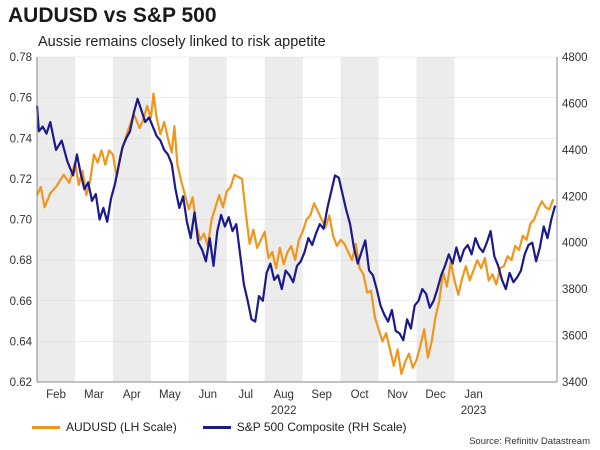 The width and height of the screenshot is (600, 450). What do you see at coordinates (216, 427) in the screenshot?
I see `legend-swatch-sp500` at bounding box center [216, 427].